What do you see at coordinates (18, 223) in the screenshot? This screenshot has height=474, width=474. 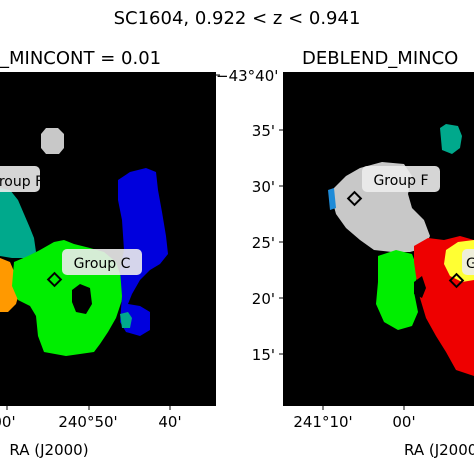 I see `left-teal-region` at bounding box center [18, 223].